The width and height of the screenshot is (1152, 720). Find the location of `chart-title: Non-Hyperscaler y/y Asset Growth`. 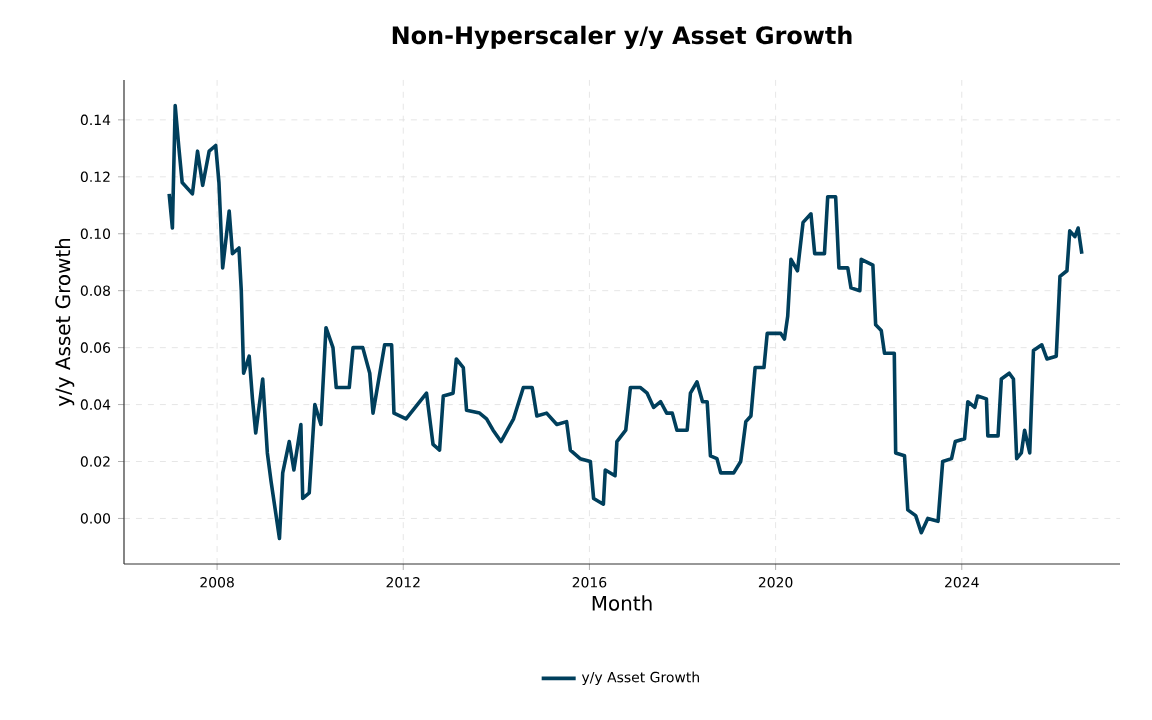

chart-title: Non-Hyperscaler y/y Asset Growth is located at coordinates (622, 37).